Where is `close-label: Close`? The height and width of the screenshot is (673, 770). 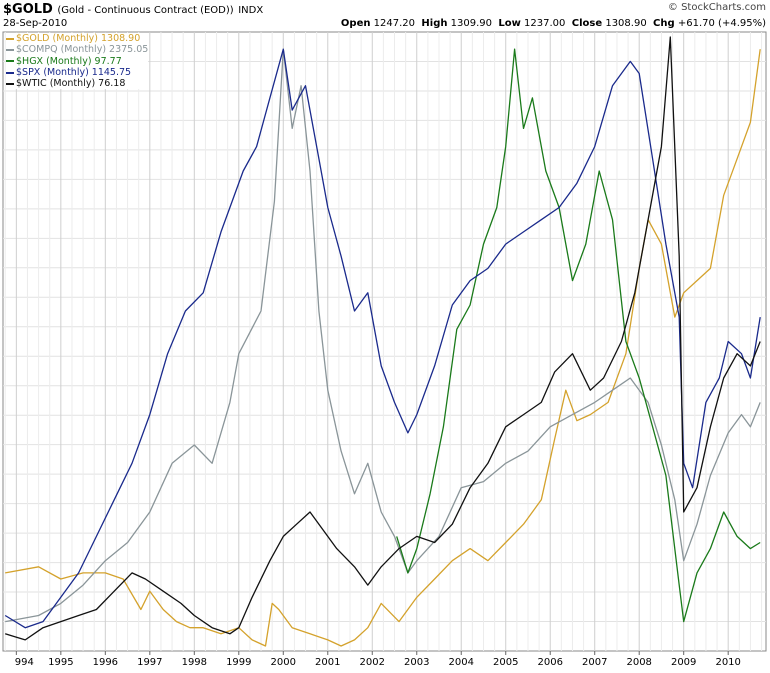
close-label: Close is located at coordinates (587, 23).